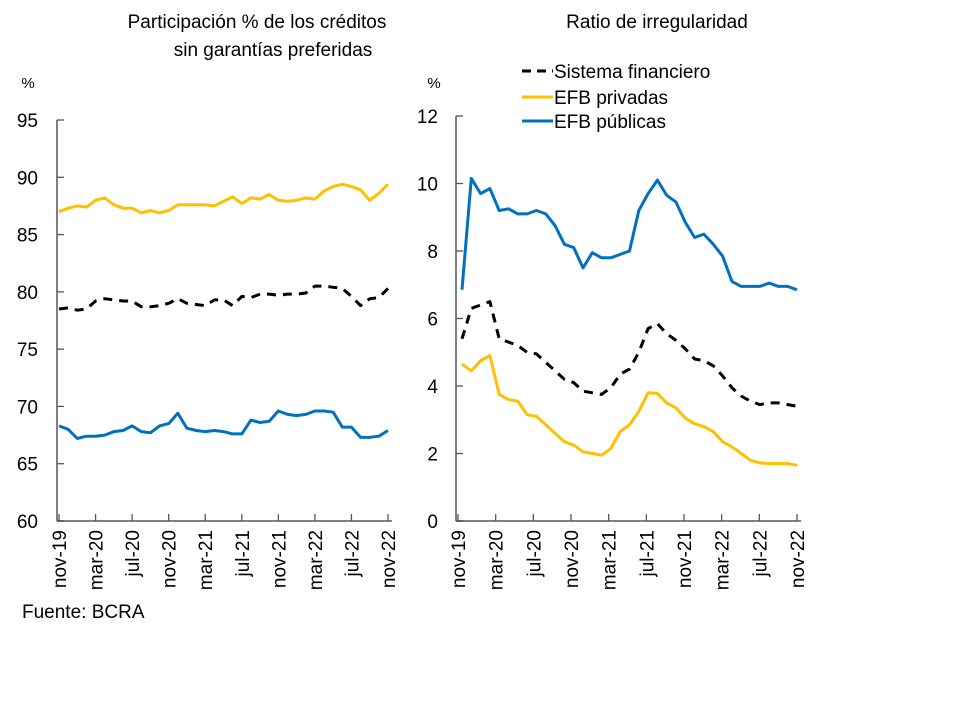  What do you see at coordinates (27, 293) in the screenshot?
I see `y-tick-label: 80` at bounding box center [27, 293].